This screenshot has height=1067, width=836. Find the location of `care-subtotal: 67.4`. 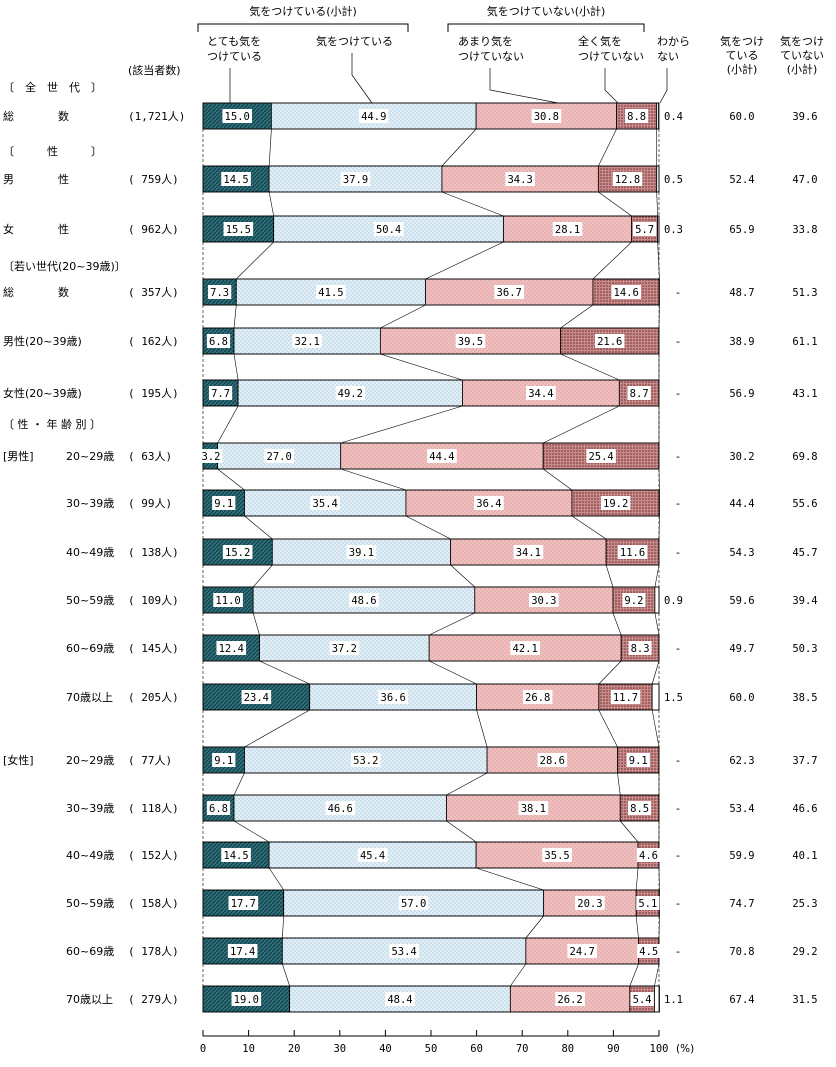

care-subtotal: 67.4 is located at coordinates (741, 1000).